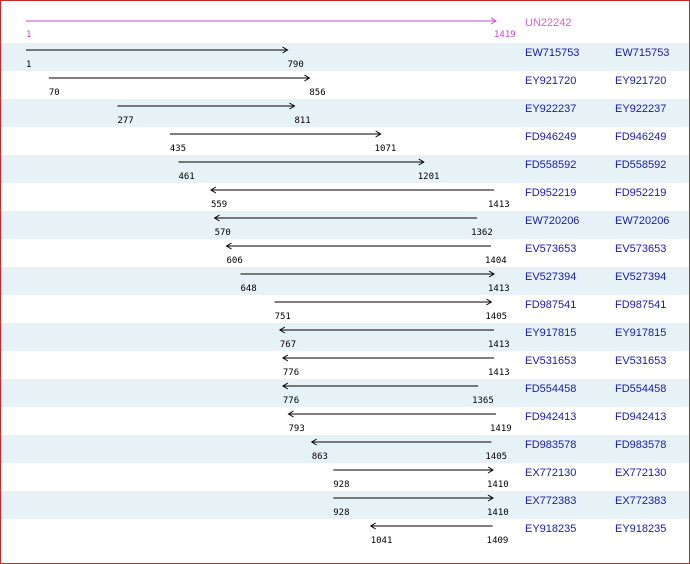 The image size is (690, 564). I want to click on accession-link: EY922237, so click(551, 109).